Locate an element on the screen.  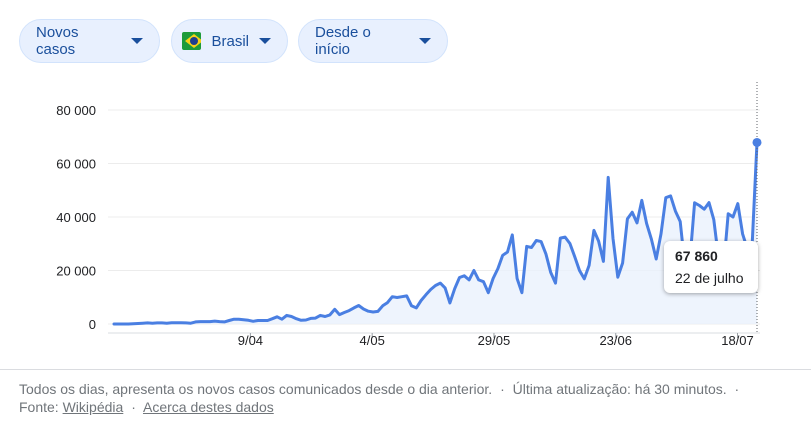
country-dropdown-label: Brasil is located at coordinates (230, 41).